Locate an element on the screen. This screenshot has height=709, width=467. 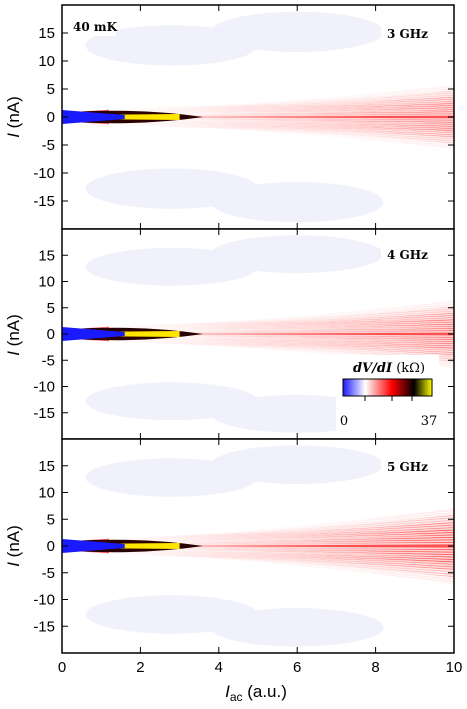
panel-label-3ghz: 3 GHz is located at coordinates (407, 34).